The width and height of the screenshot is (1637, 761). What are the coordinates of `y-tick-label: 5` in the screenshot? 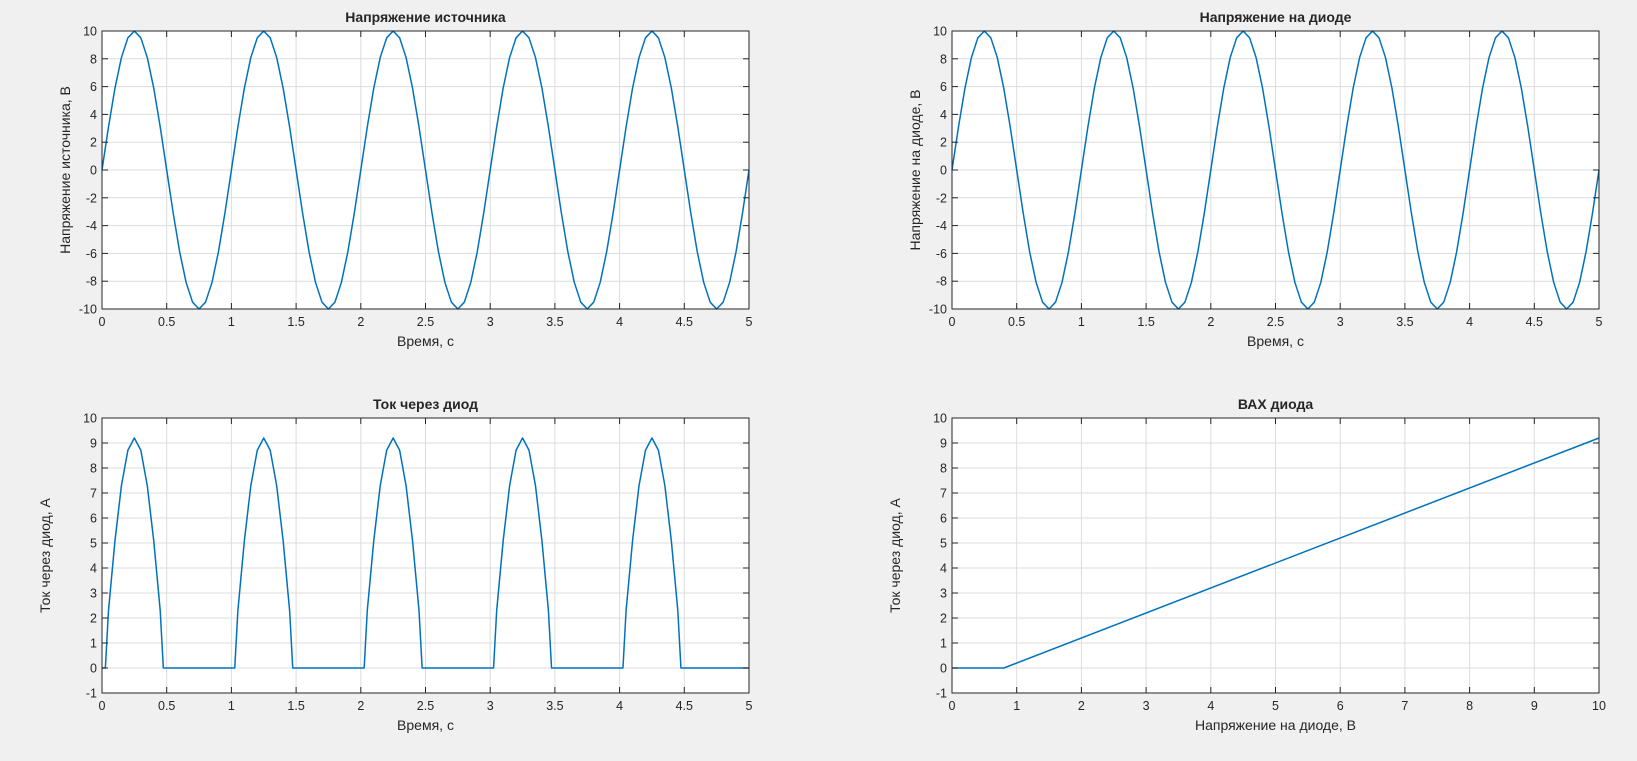 It's located at (93, 544).